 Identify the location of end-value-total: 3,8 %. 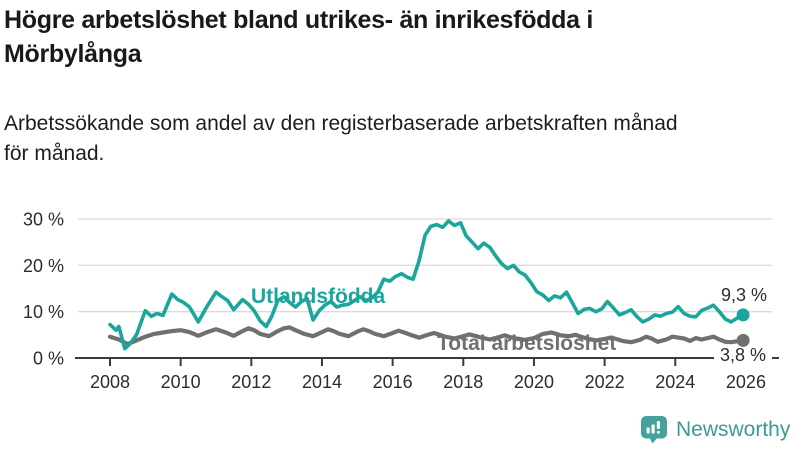
(743, 355).